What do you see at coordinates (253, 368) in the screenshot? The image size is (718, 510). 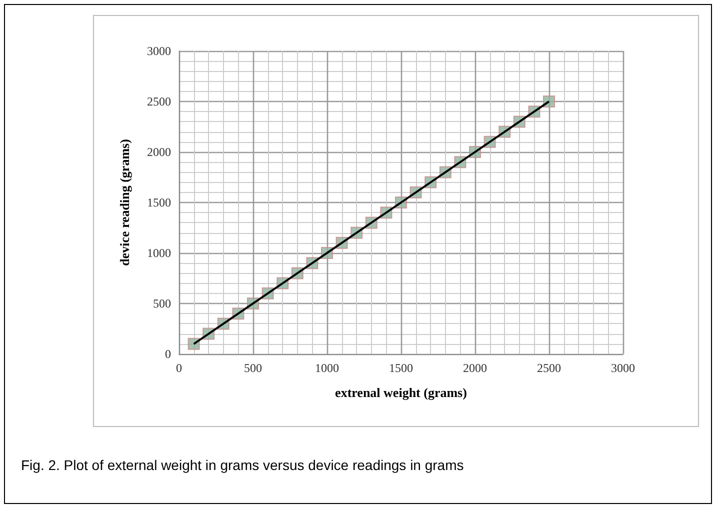 I see `x-tick-label: 500` at bounding box center [253, 368].